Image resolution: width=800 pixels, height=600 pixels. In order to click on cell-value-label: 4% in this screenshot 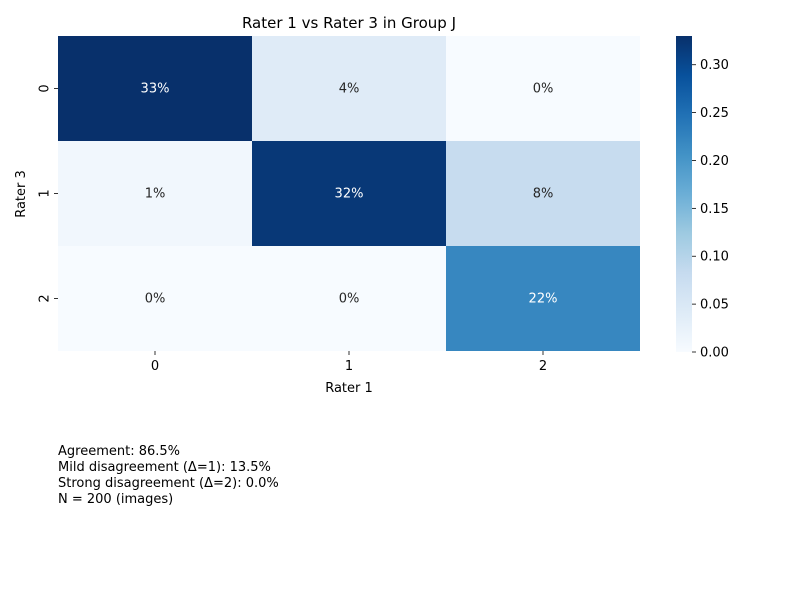, I will do `click(349, 89)`.